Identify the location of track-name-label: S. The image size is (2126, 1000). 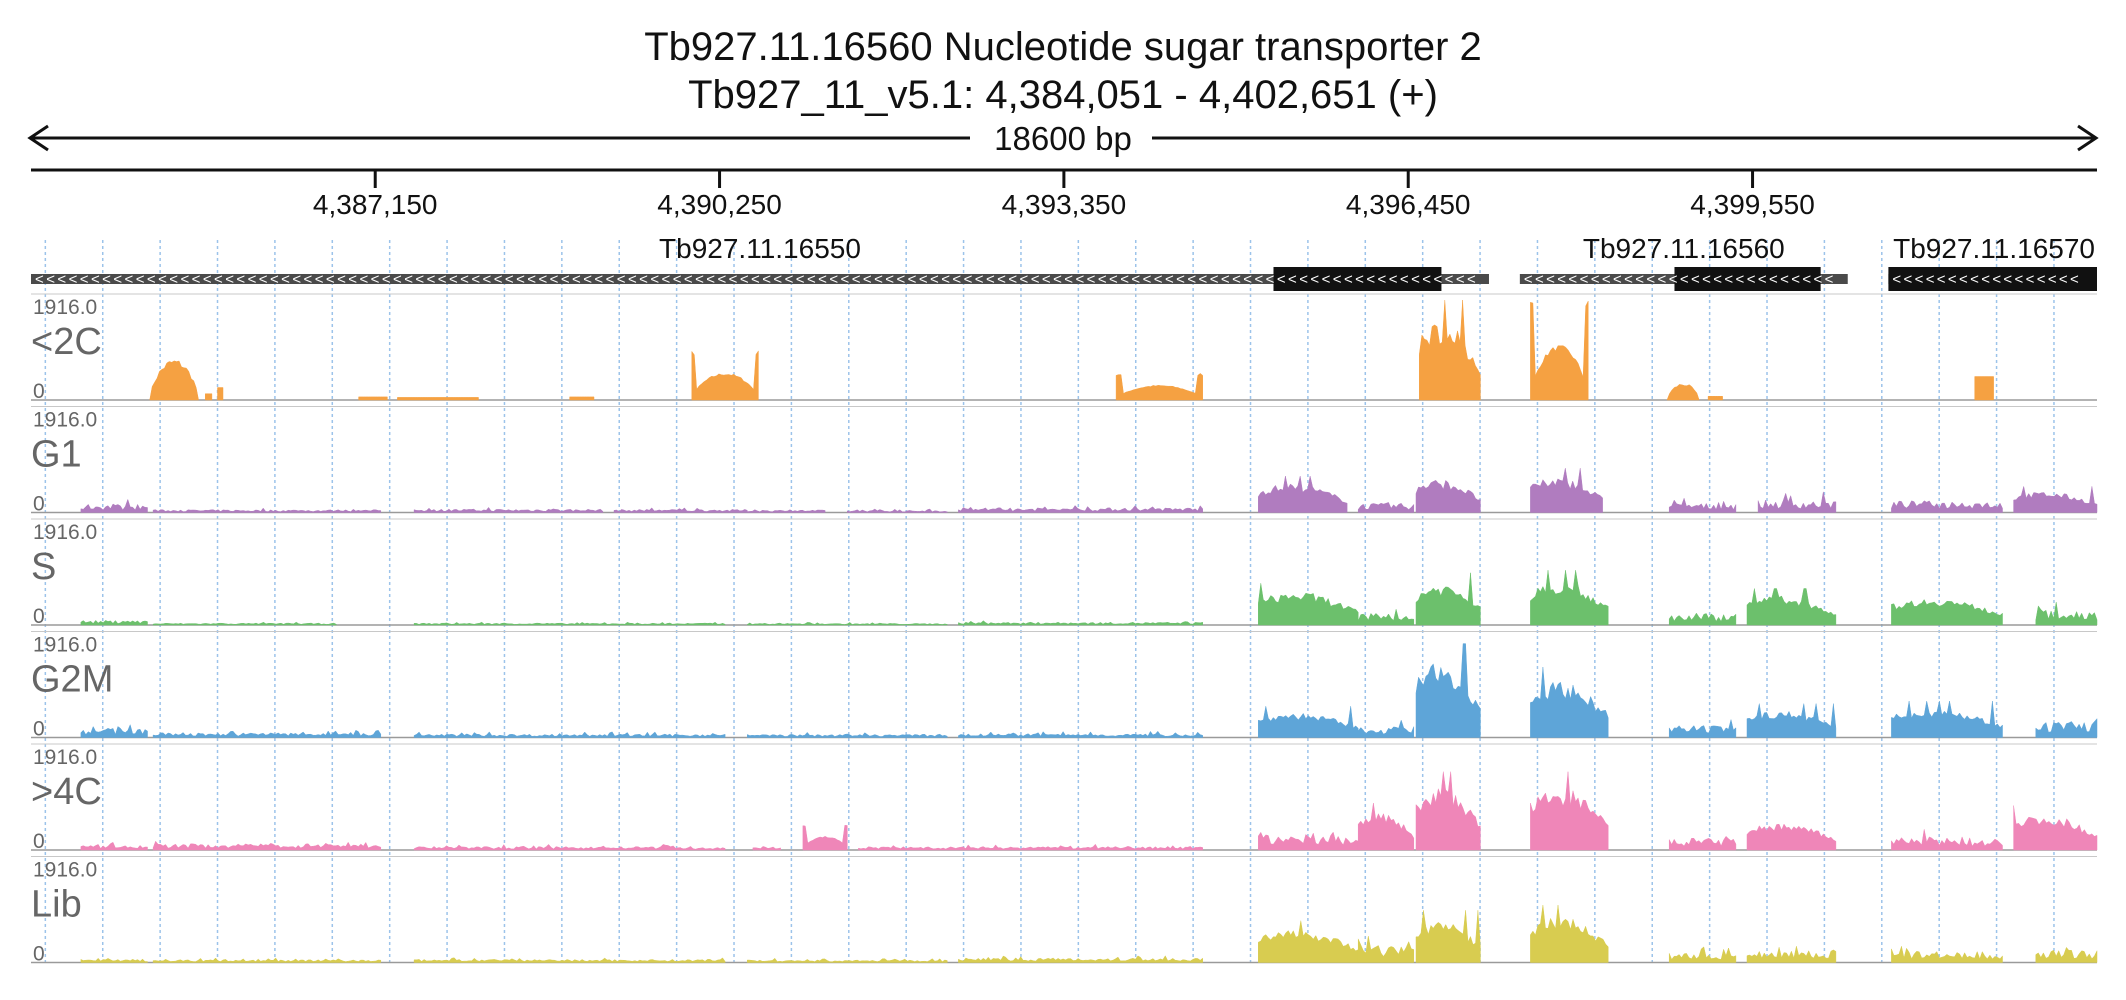
(43, 567).